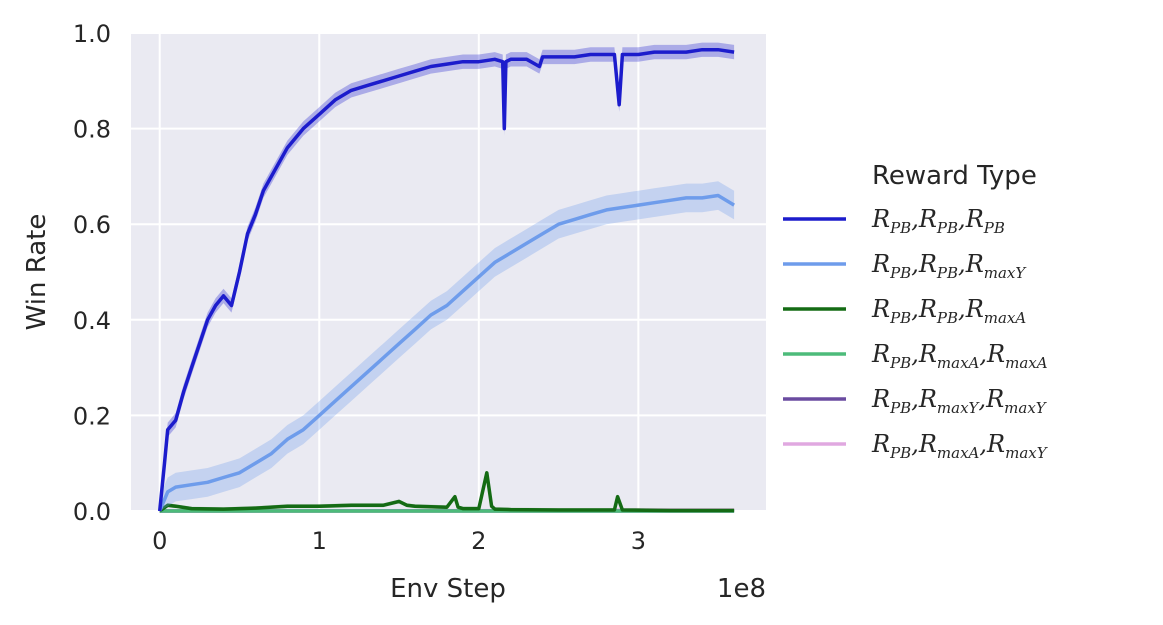 This screenshot has width=1163, height=625. I want to click on y-axis: 0.0 0.2 0.4 0.6 0.8 1.0, so click(92, 273).